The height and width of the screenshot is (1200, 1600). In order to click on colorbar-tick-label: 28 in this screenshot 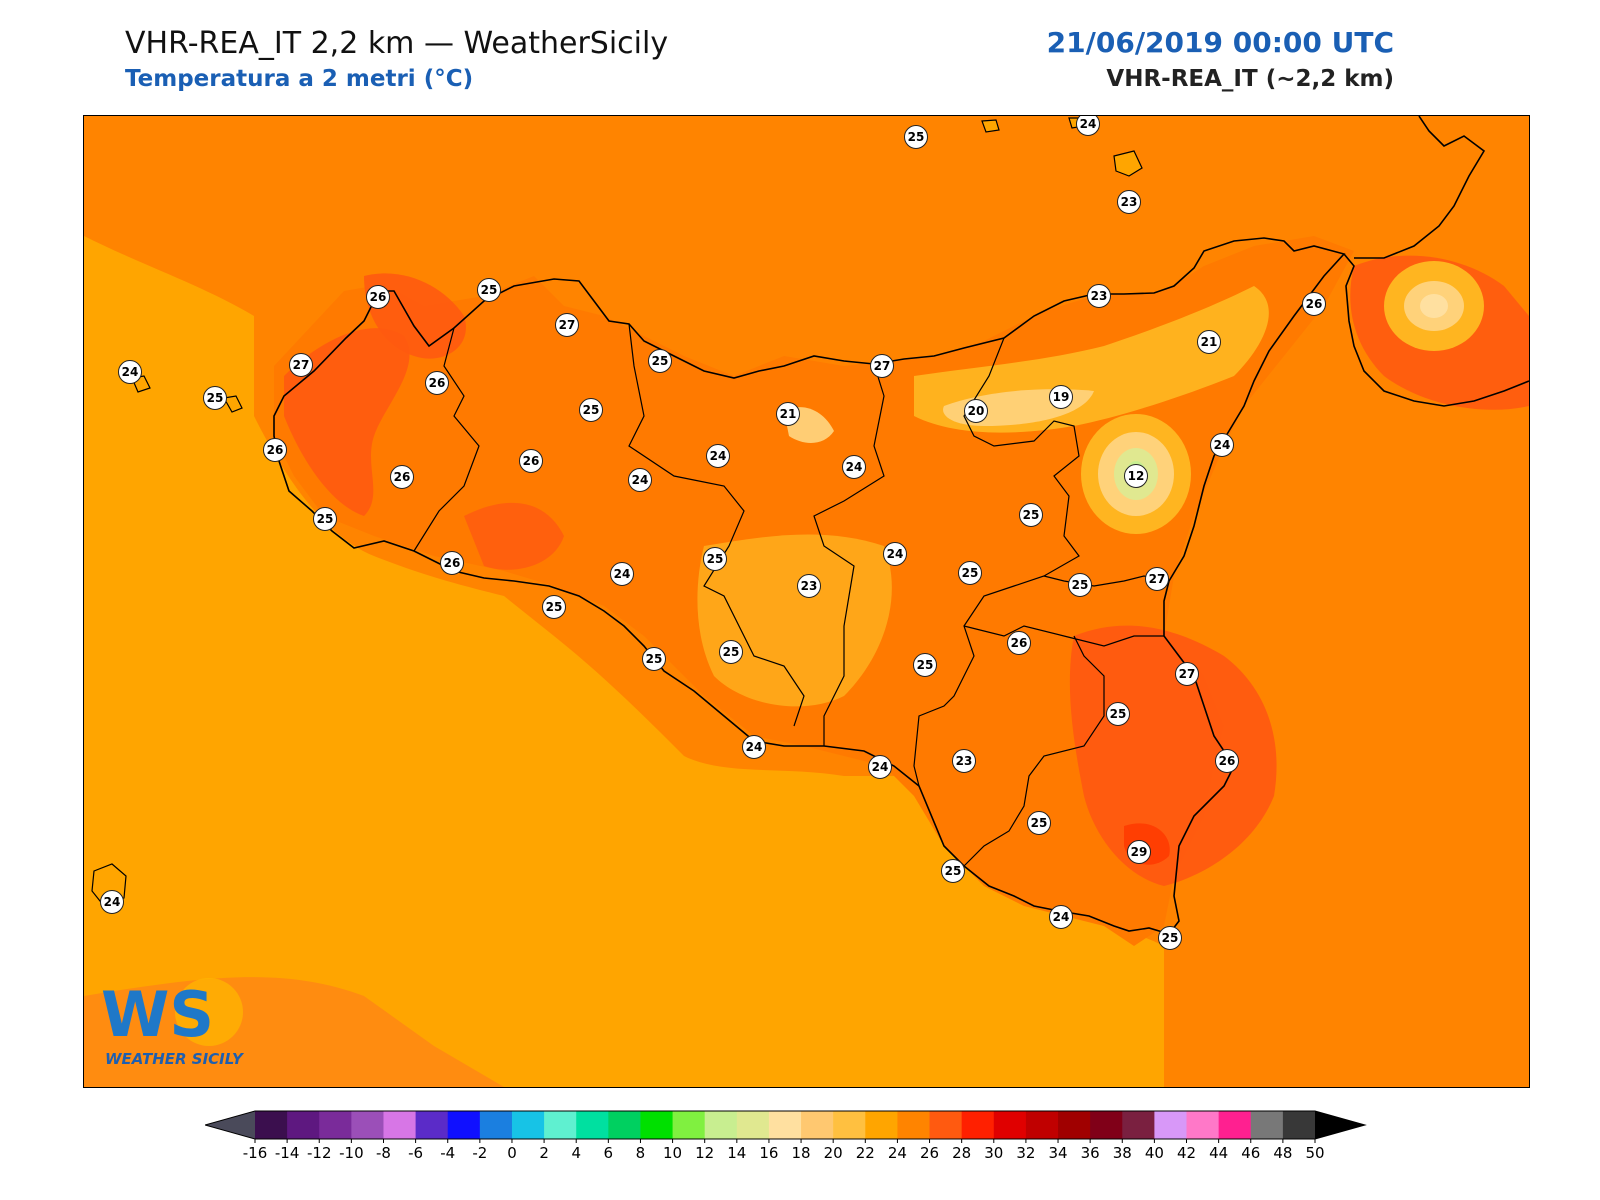, I will do `click(961, 1153)`.